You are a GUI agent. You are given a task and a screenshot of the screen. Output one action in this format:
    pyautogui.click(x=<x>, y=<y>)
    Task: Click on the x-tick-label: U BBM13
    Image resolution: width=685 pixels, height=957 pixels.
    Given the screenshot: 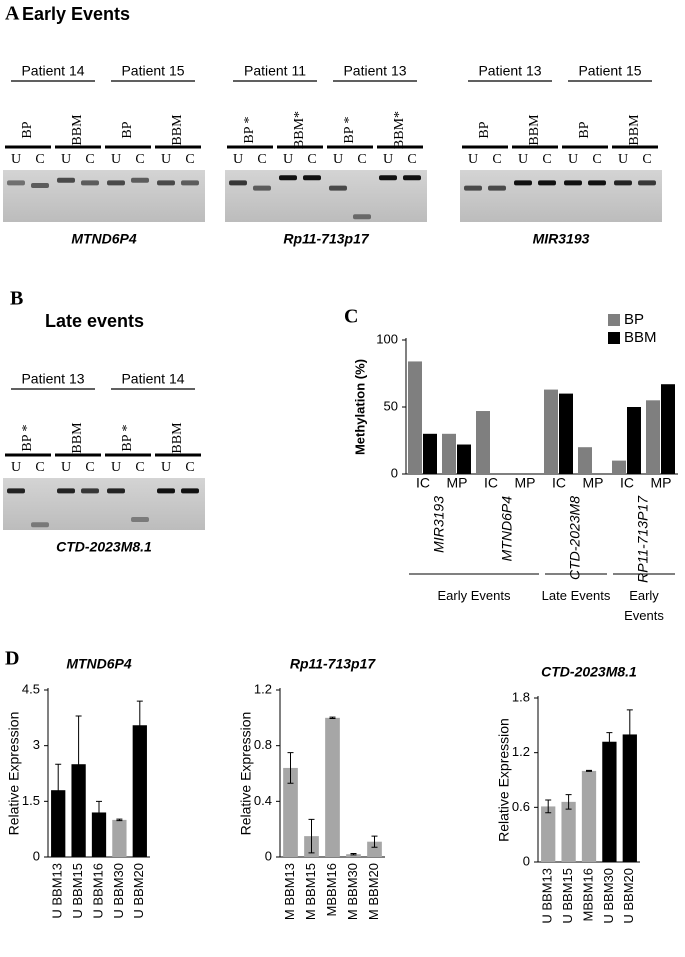 What is the action you would take?
    pyautogui.click(x=547, y=896)
    